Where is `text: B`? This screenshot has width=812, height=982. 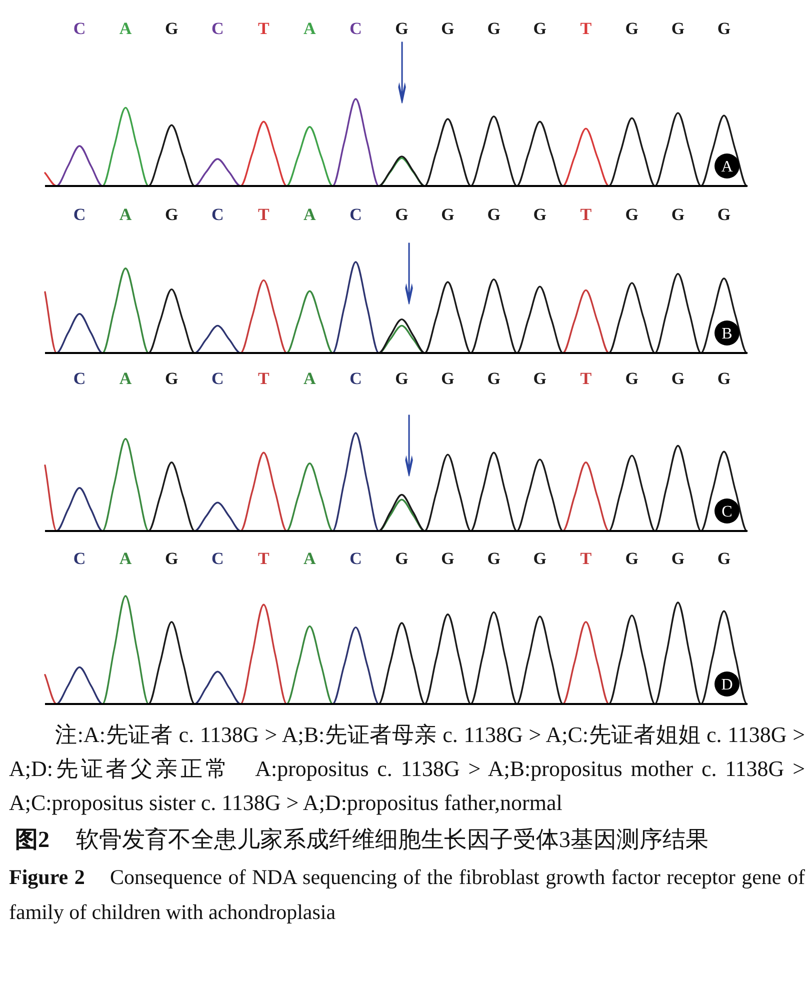
text: B is located at coordinates (727, 334).